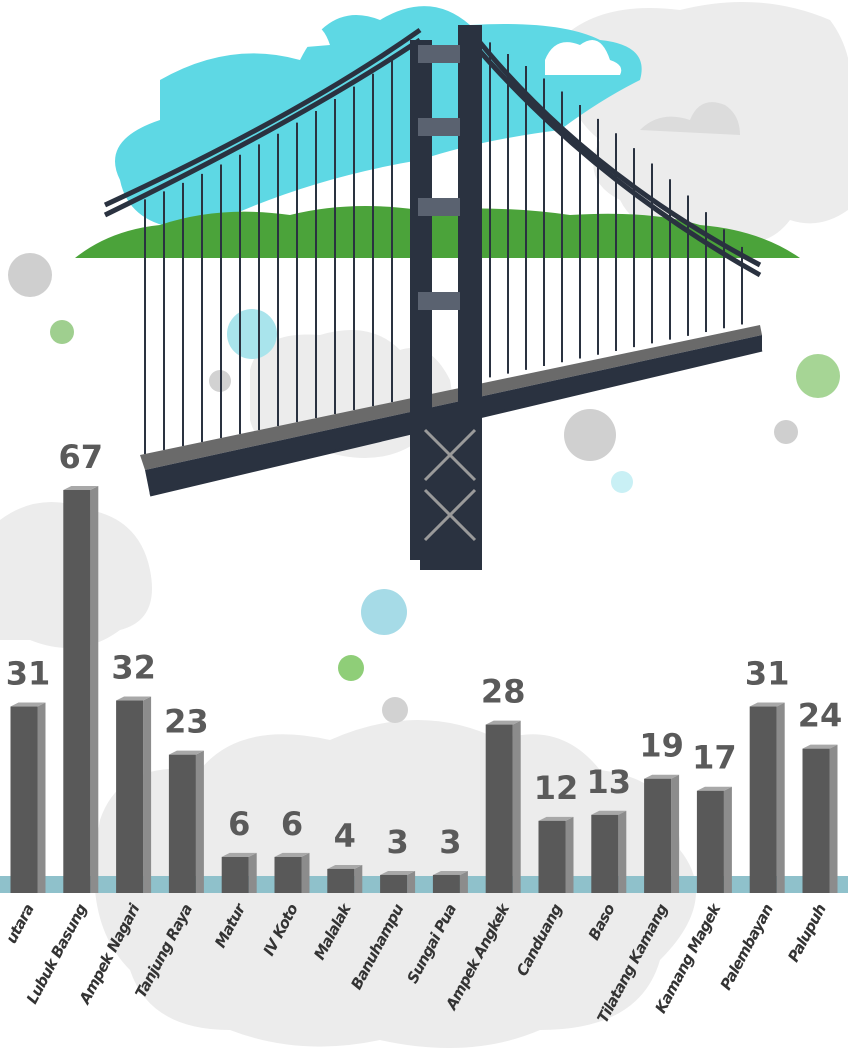 This screenshot has width=848, height=1057. I want to click on value-label: 67, so click(81, 457).